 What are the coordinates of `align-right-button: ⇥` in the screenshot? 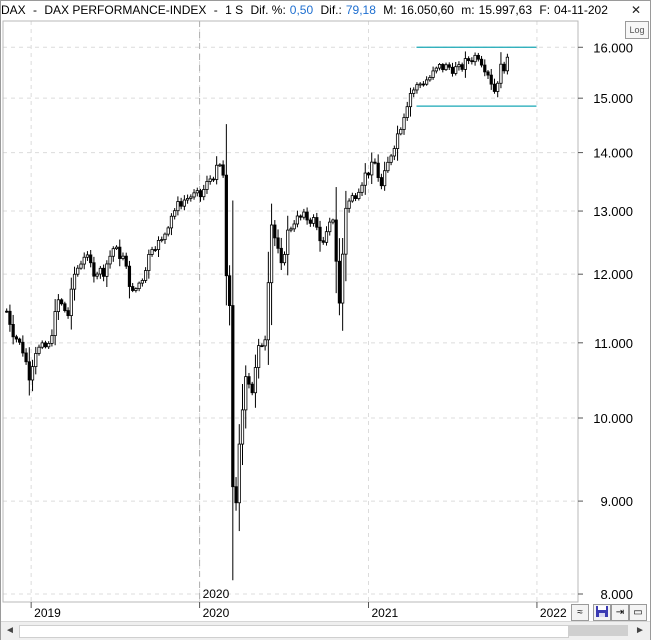 It's located at (620, 612).